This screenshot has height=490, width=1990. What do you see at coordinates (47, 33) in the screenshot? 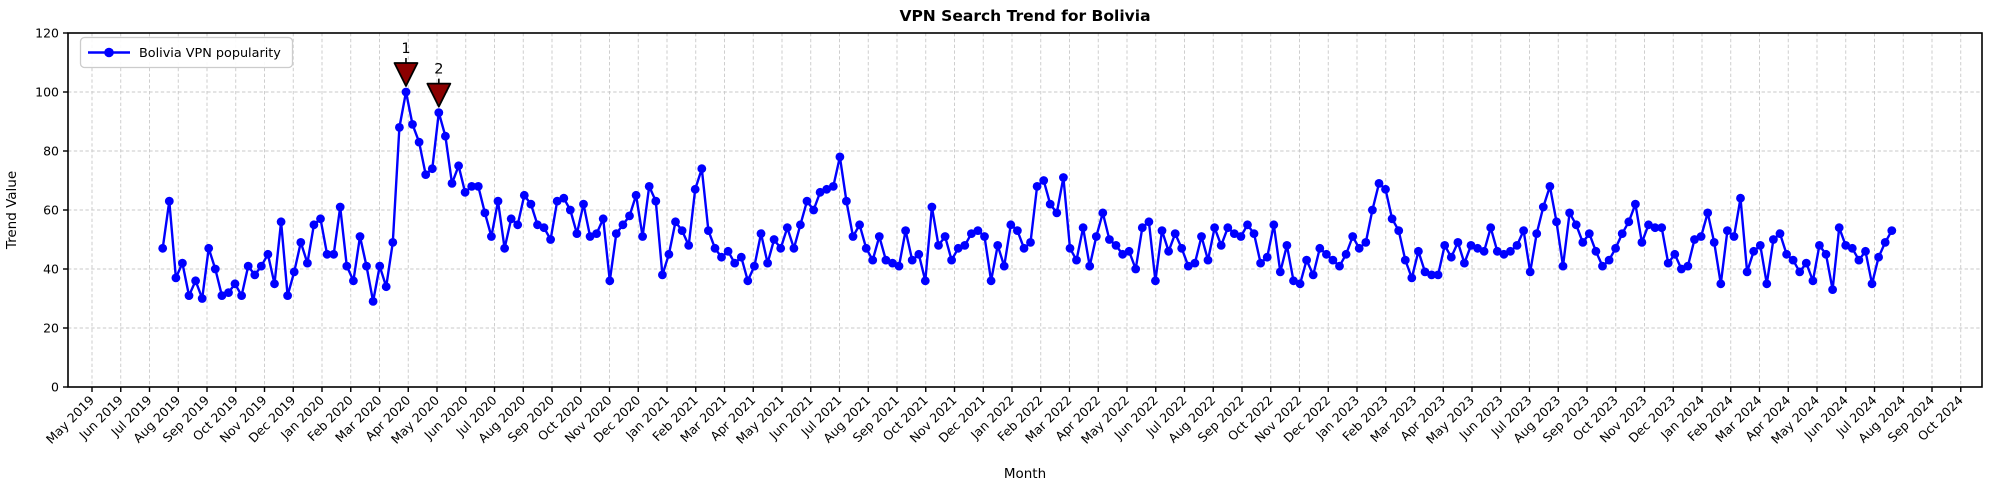
I see `y-tick-label: 120` at bounding box center [47, 33].